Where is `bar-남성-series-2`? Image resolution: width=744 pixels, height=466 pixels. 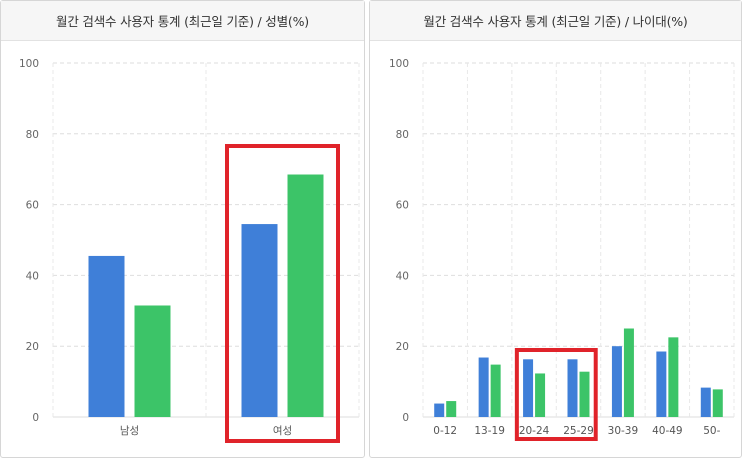 bar-남성-series-2 is located at coordinates (152, 361).